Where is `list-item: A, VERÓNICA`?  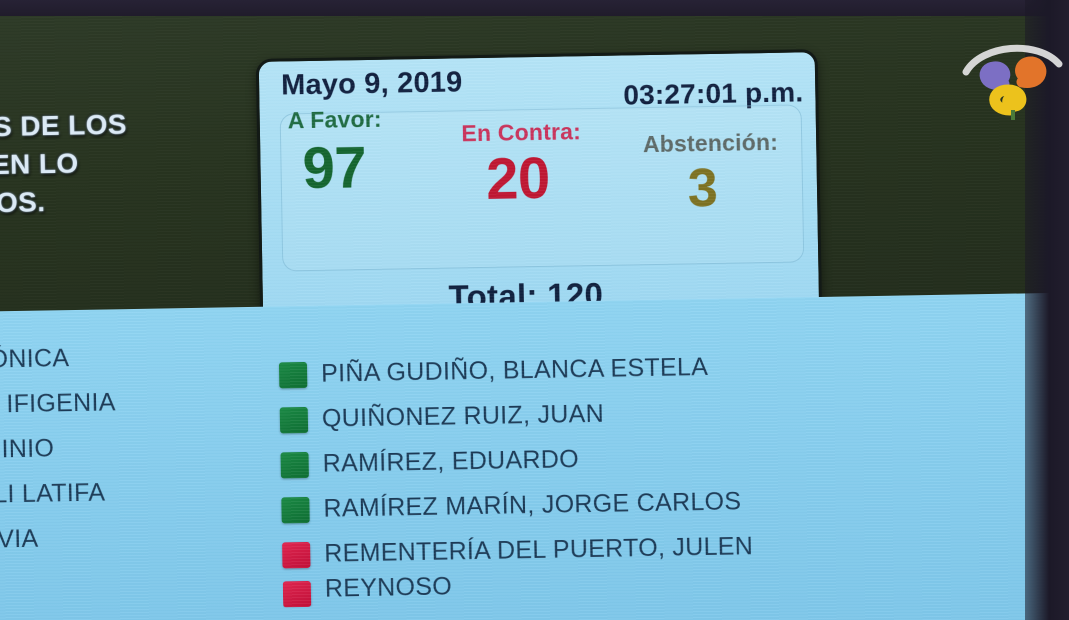 list-item: A, VERÓNICA is located at coordinates (35, 359).